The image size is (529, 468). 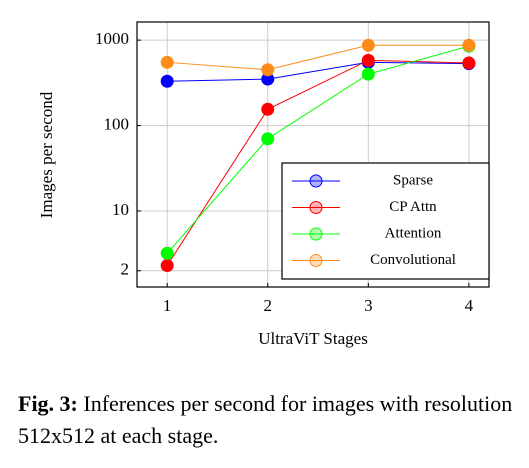 What do you see at coordinates (413, 260) in the screenshot?
I see `legend-label: Convolutional` at bounding box center [413, 260].